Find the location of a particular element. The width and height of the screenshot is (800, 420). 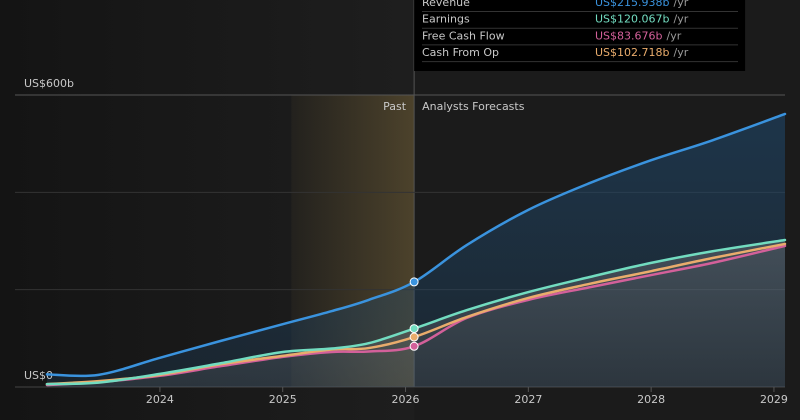

tooltip-value-number: US$120.067b is located at coordinates (632, 19).